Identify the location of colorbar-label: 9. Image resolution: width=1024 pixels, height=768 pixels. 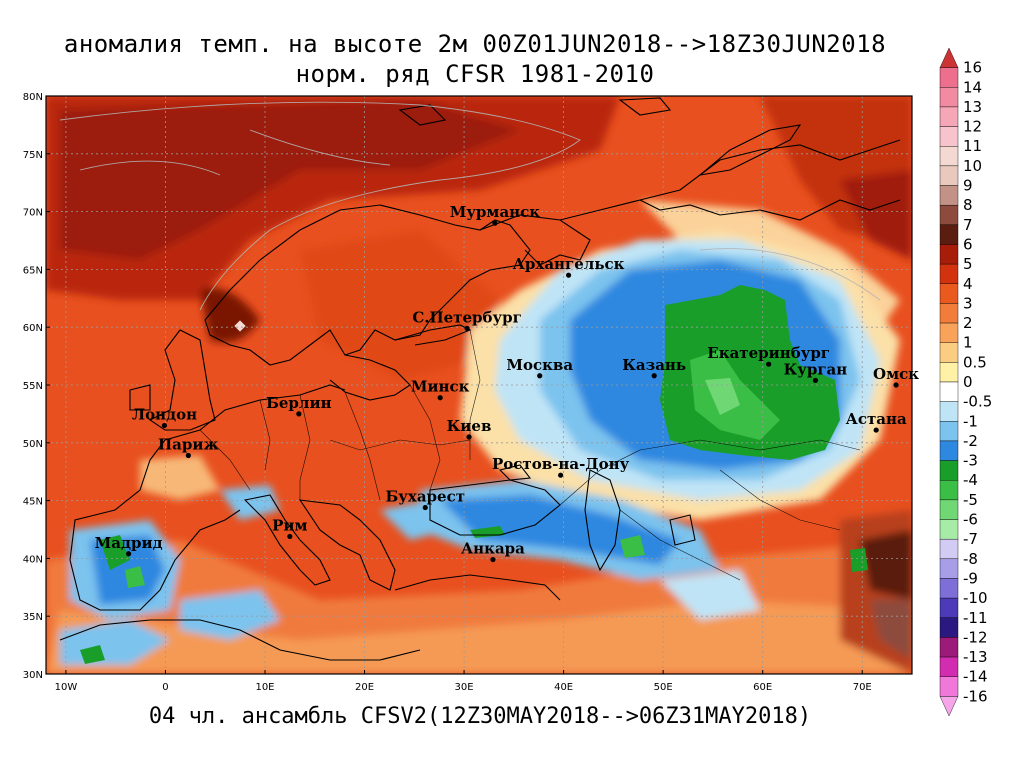
(968, 186).